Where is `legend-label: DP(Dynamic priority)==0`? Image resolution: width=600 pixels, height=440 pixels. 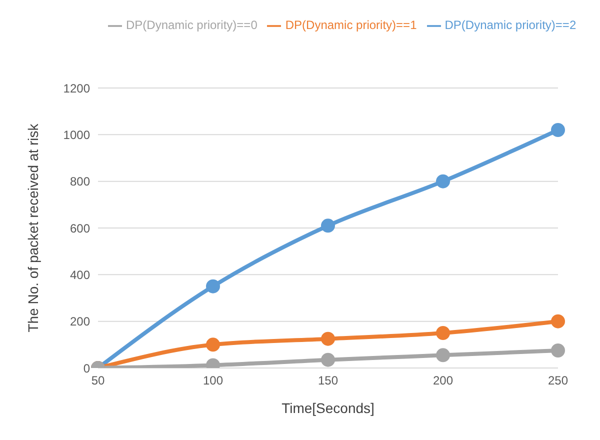
legend-label: DP(Dynamic priority)==0 is located at coordinates (192, 25).